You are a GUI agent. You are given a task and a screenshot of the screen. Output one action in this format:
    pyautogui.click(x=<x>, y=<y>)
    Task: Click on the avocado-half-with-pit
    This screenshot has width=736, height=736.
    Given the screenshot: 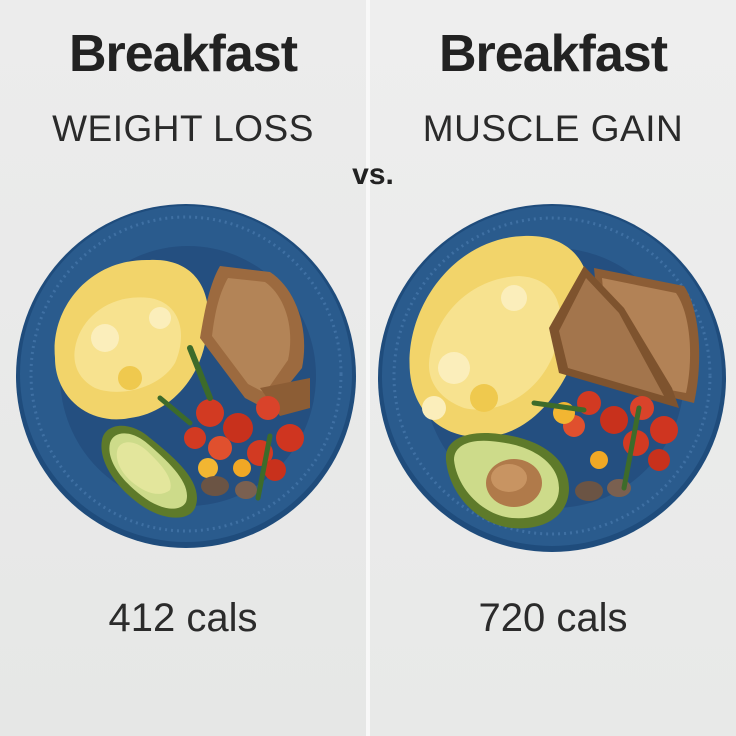 What is the action you would take?
    pyautogui.click(x=507, y=481)
    